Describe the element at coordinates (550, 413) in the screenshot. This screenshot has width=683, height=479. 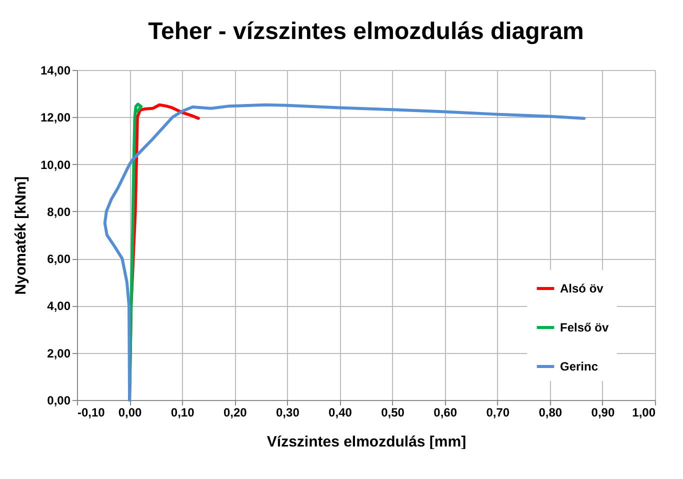
I see `x-tick-label: 0,80` at that location.